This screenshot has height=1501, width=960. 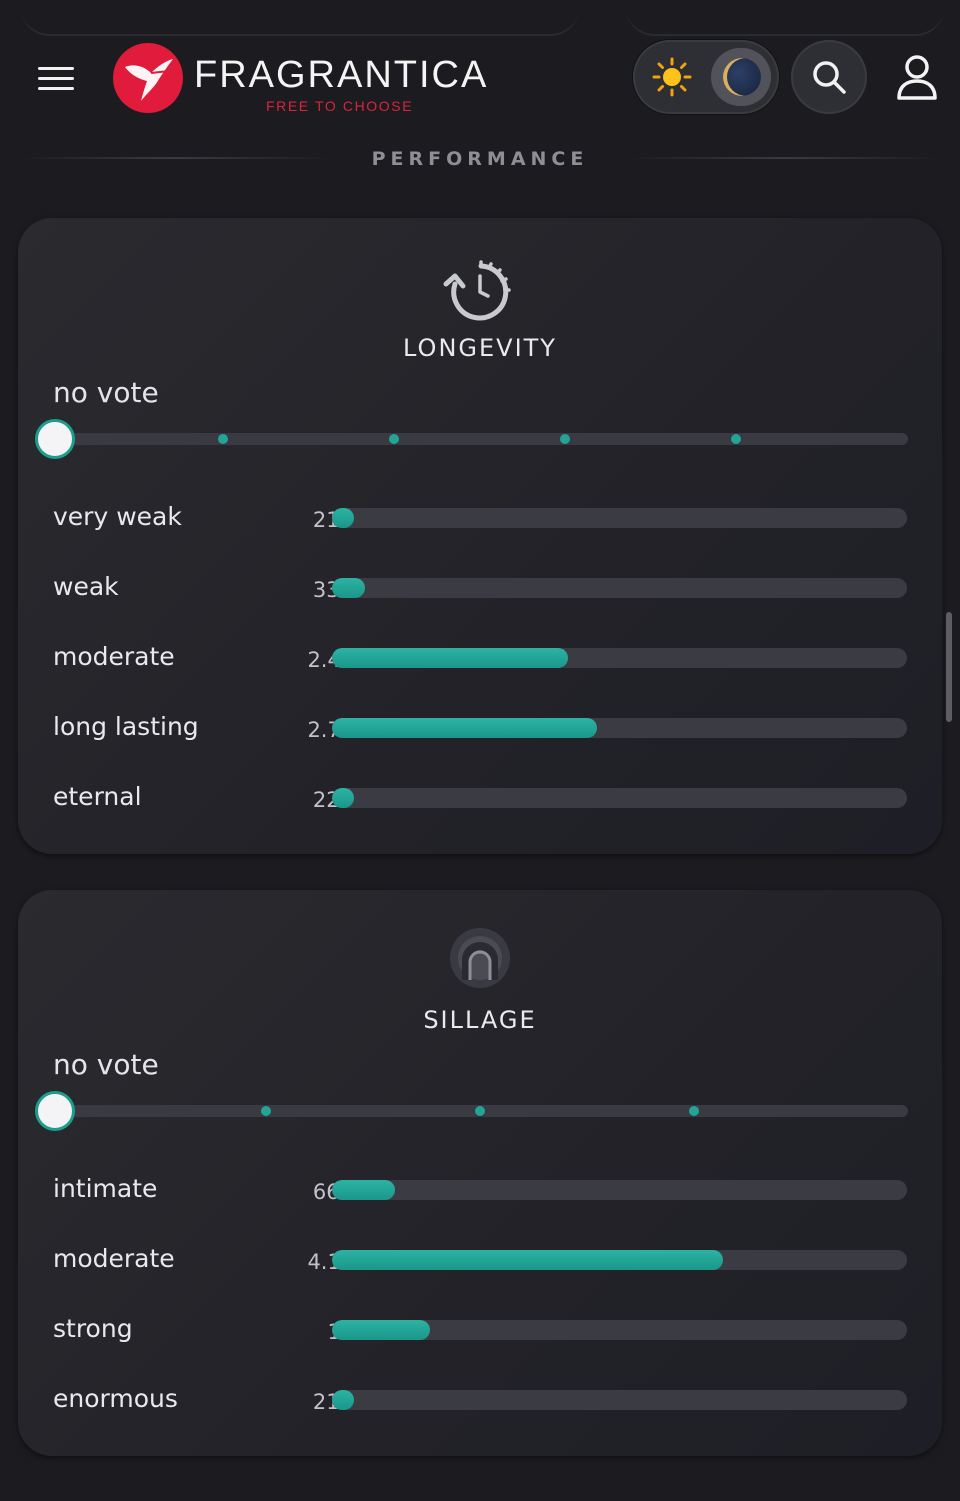 What do you see at coordinates (706, 77) in the screenshot?
I see `theme-toggle` at bounding box center [706, 77].